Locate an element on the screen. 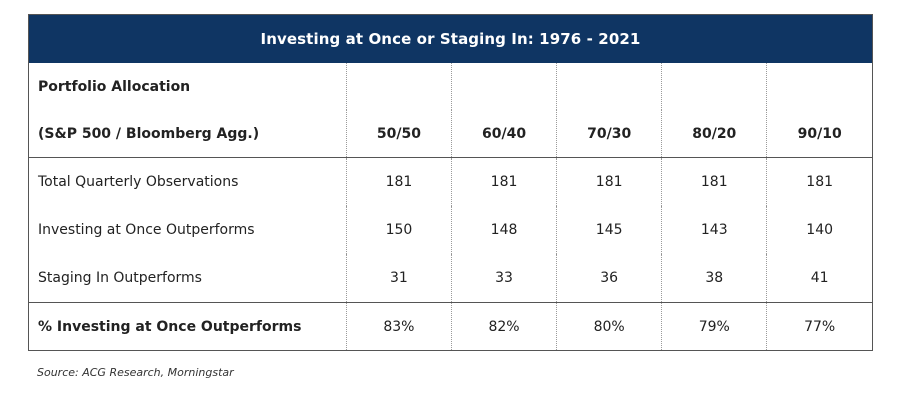  summary-cell: 83% is located at coordinates (398, 326).